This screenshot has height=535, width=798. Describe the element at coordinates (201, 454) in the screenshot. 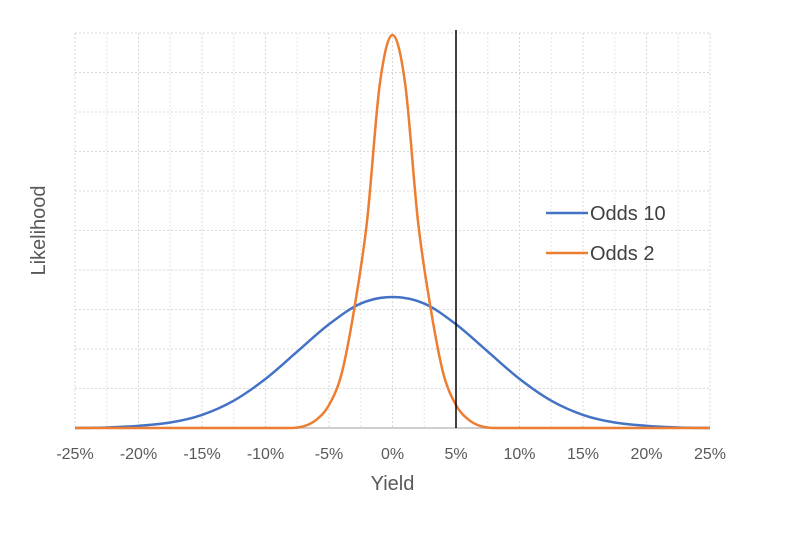

I see `x-tick-label: -15%` at that location.